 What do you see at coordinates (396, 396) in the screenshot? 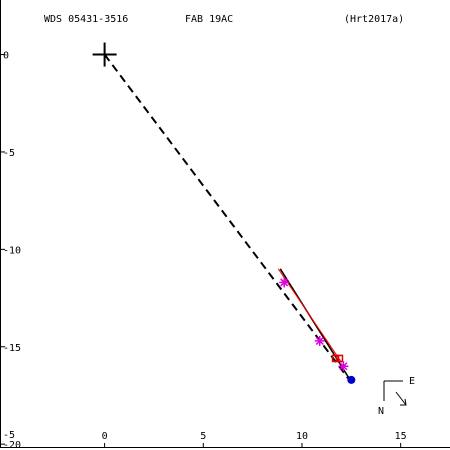
I see `compass-icon: E N` at bounding box center [396, 396].